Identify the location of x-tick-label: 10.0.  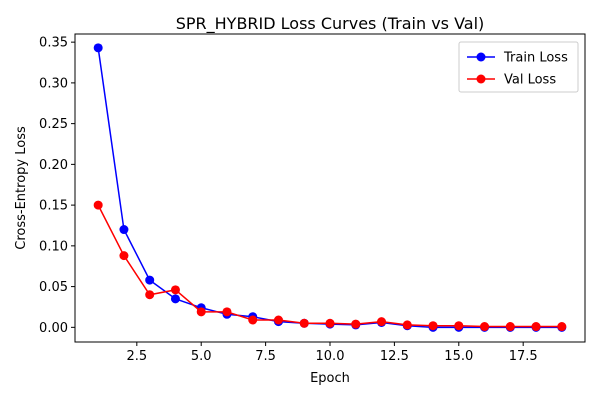
(330, 356).